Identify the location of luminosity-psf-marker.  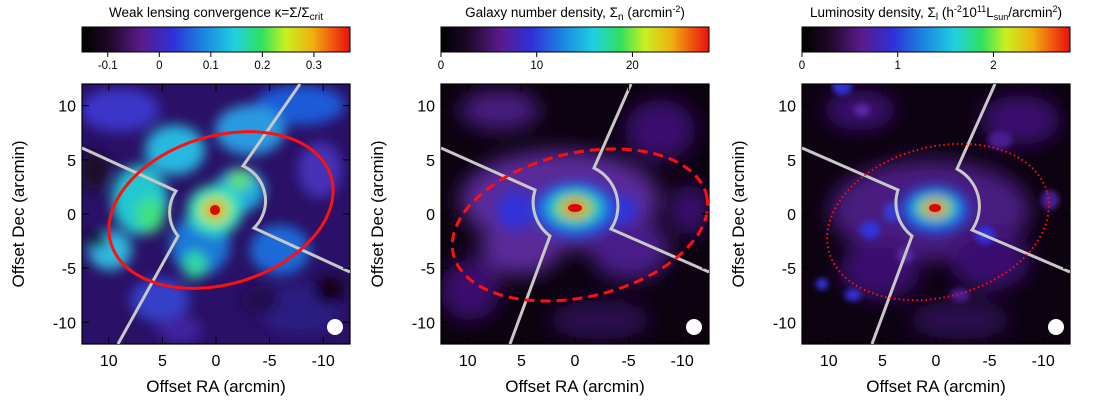
(1056, 327).